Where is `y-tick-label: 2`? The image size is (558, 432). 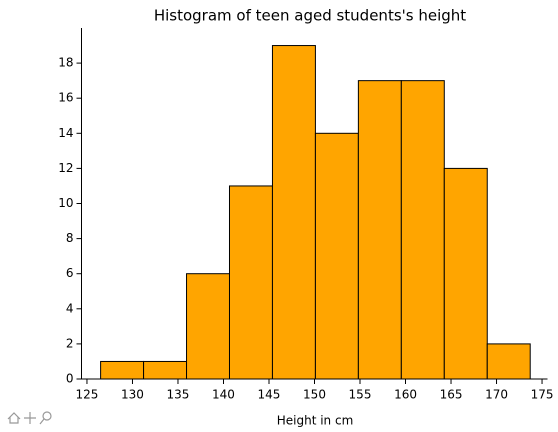 y-tick-label: 2 is located at coordinates (70, 343).